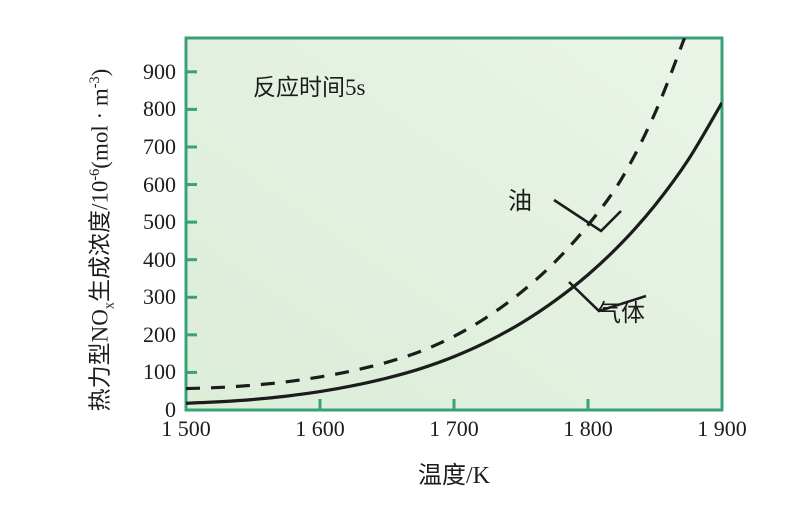 The image size is (800, 523). Describe the element at coordinates (159, 71) in the screenshot. I see `y-axis-tick-label: 900` at that location.